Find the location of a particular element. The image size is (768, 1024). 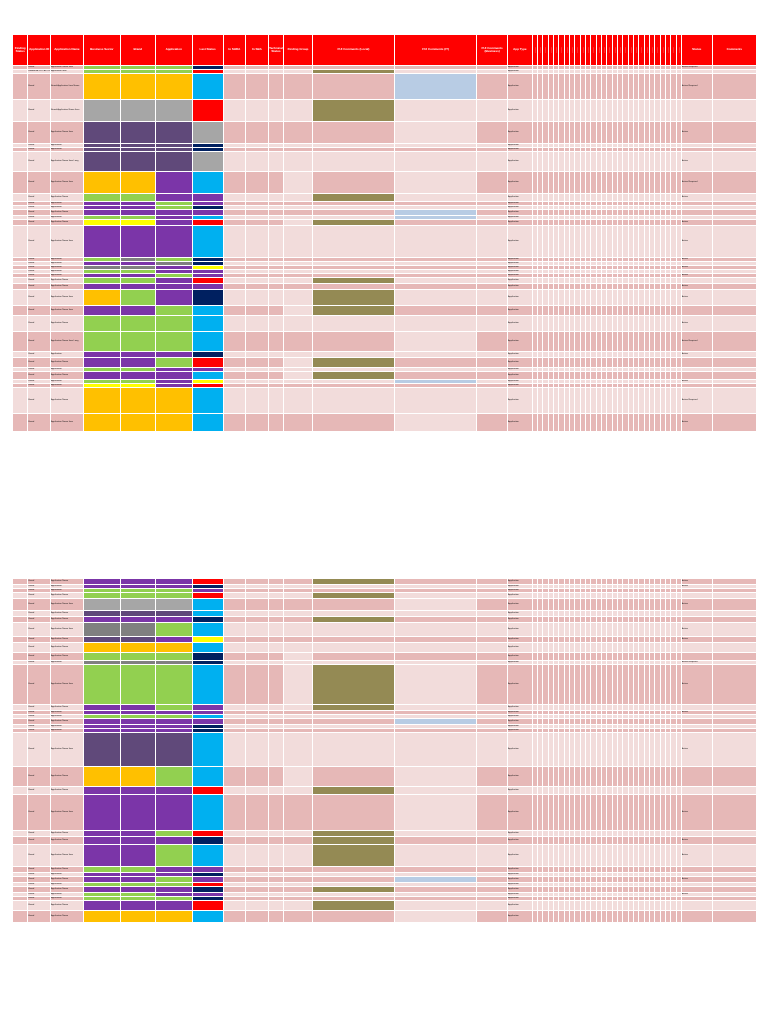

application-name-cell: Brand Application Name Item is located at coordinates (67, 110).